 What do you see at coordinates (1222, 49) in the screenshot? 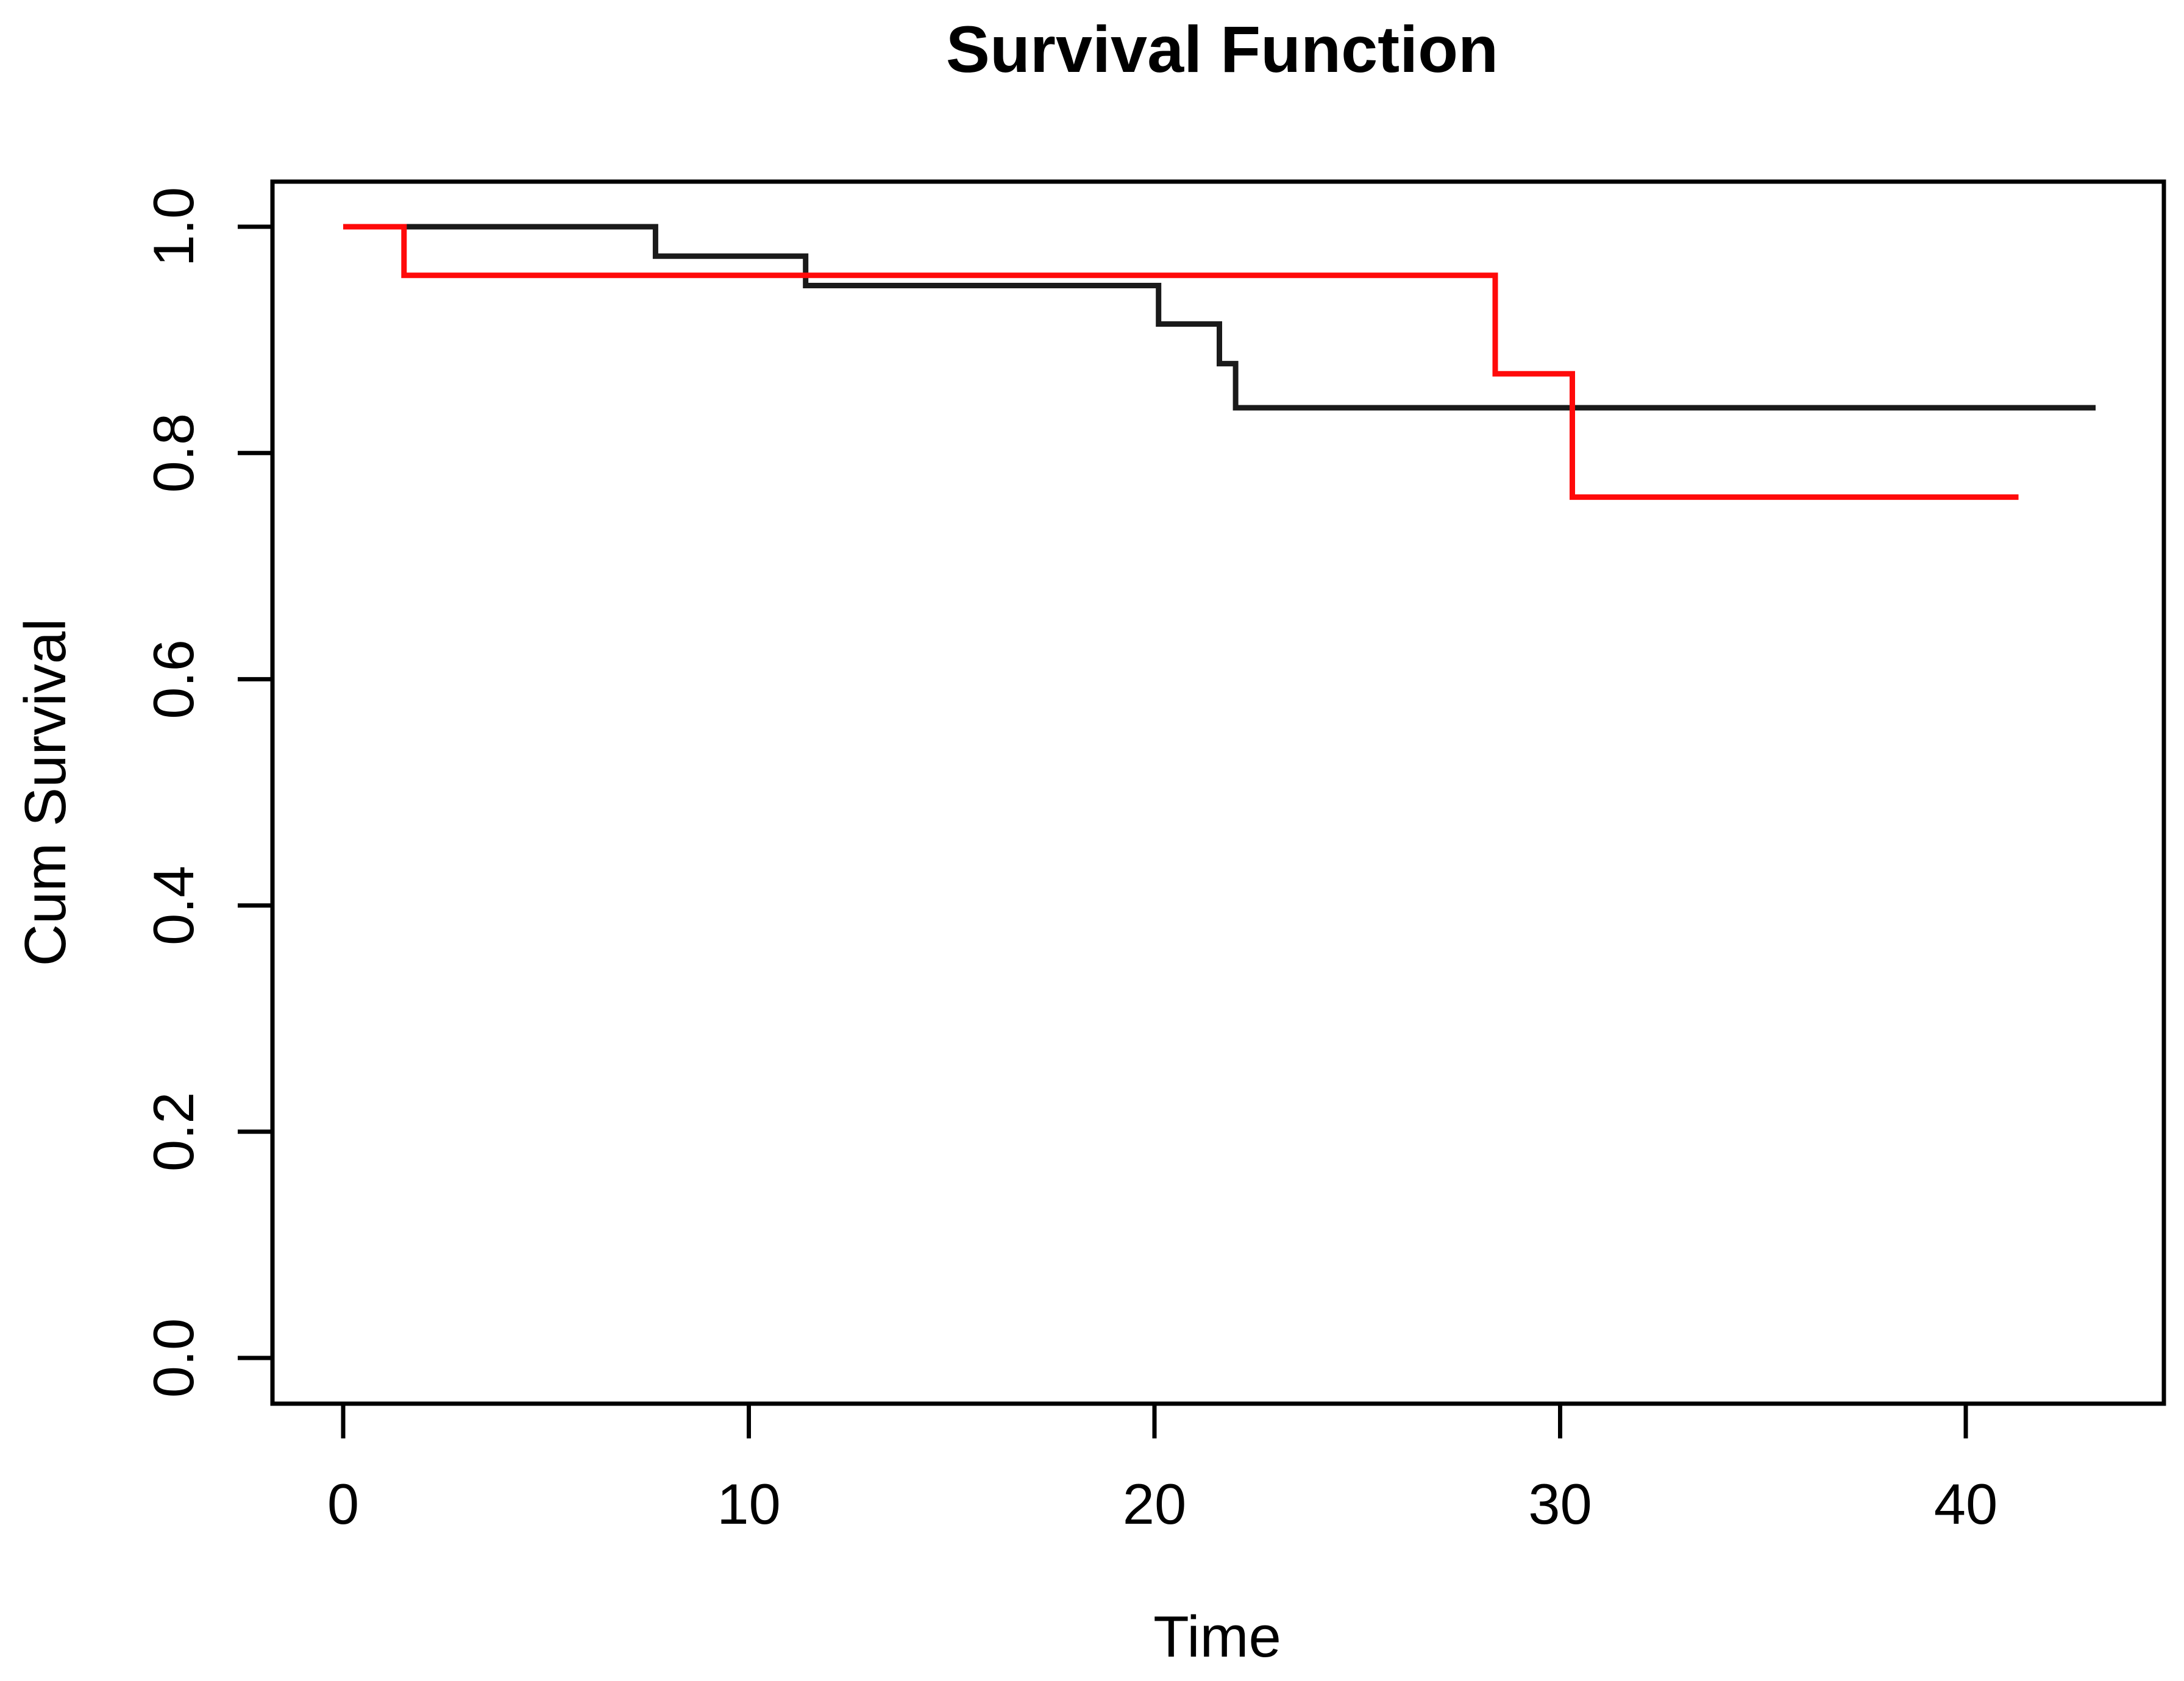
I see `chart-title: Survival Function` at bounding box center [1222, 49].